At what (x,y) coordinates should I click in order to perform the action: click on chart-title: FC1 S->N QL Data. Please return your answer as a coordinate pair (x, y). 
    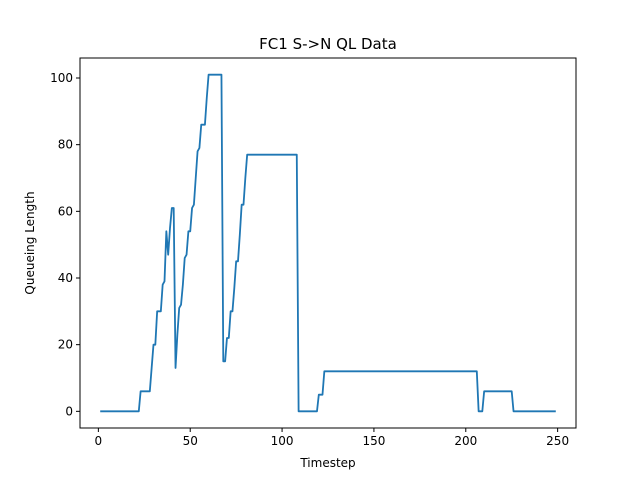
    Looking at the image, I should click on (328, 44).